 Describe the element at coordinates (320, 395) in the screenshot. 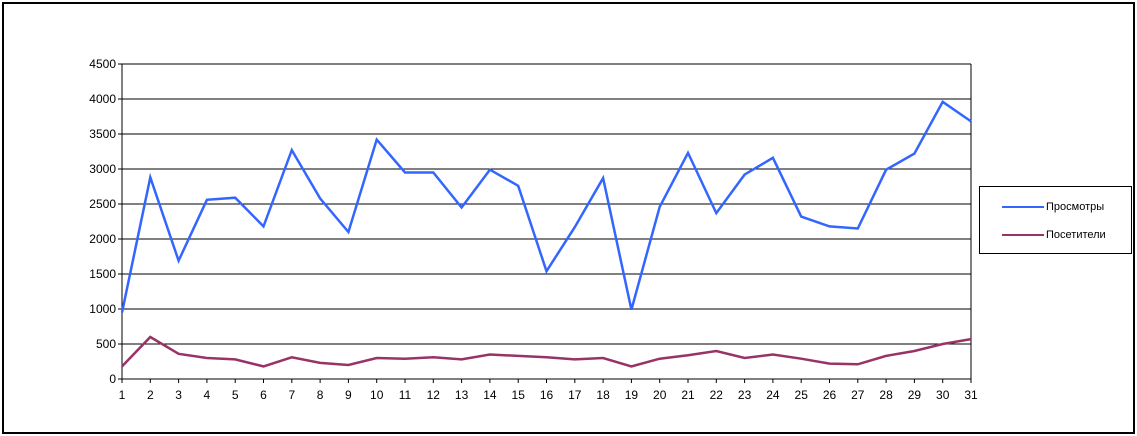

I see `x-tick-label: 8` at that location.